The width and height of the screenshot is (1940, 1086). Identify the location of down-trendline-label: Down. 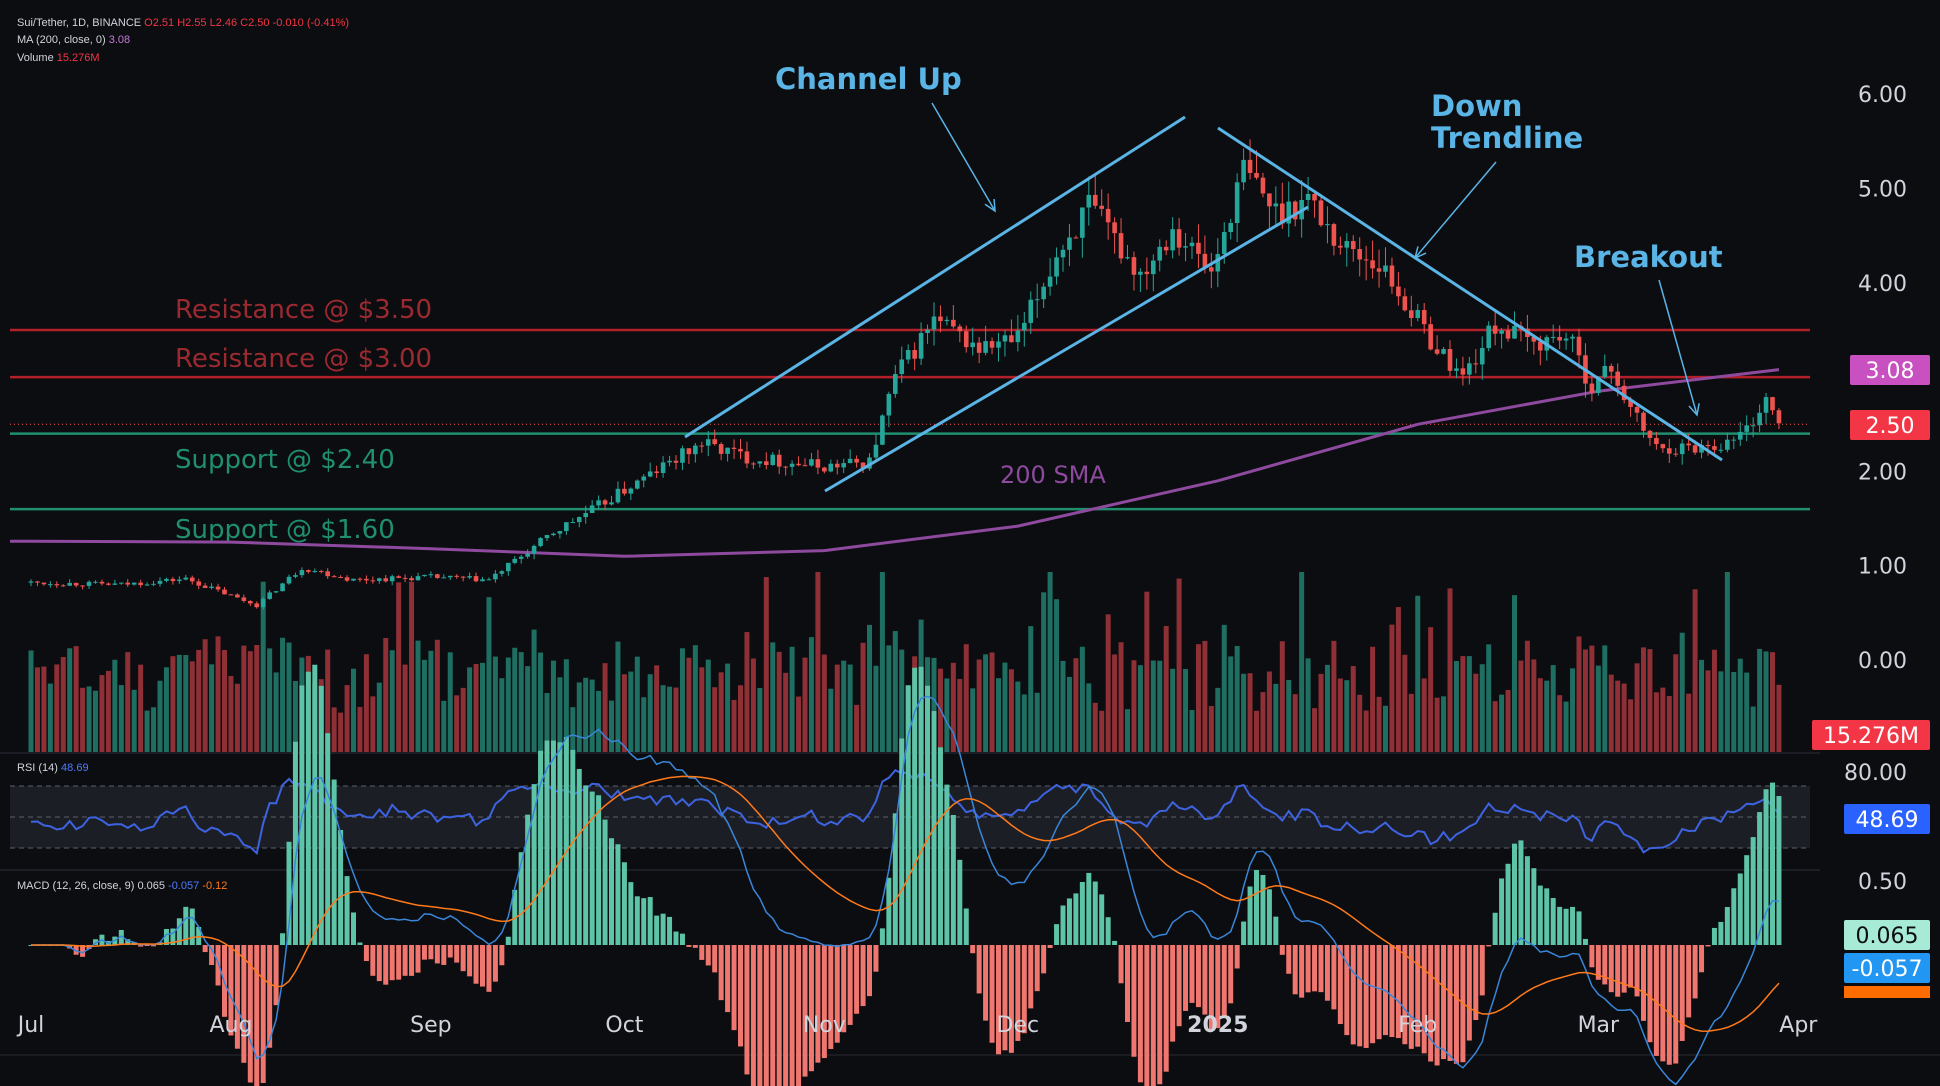
(1476, 106).